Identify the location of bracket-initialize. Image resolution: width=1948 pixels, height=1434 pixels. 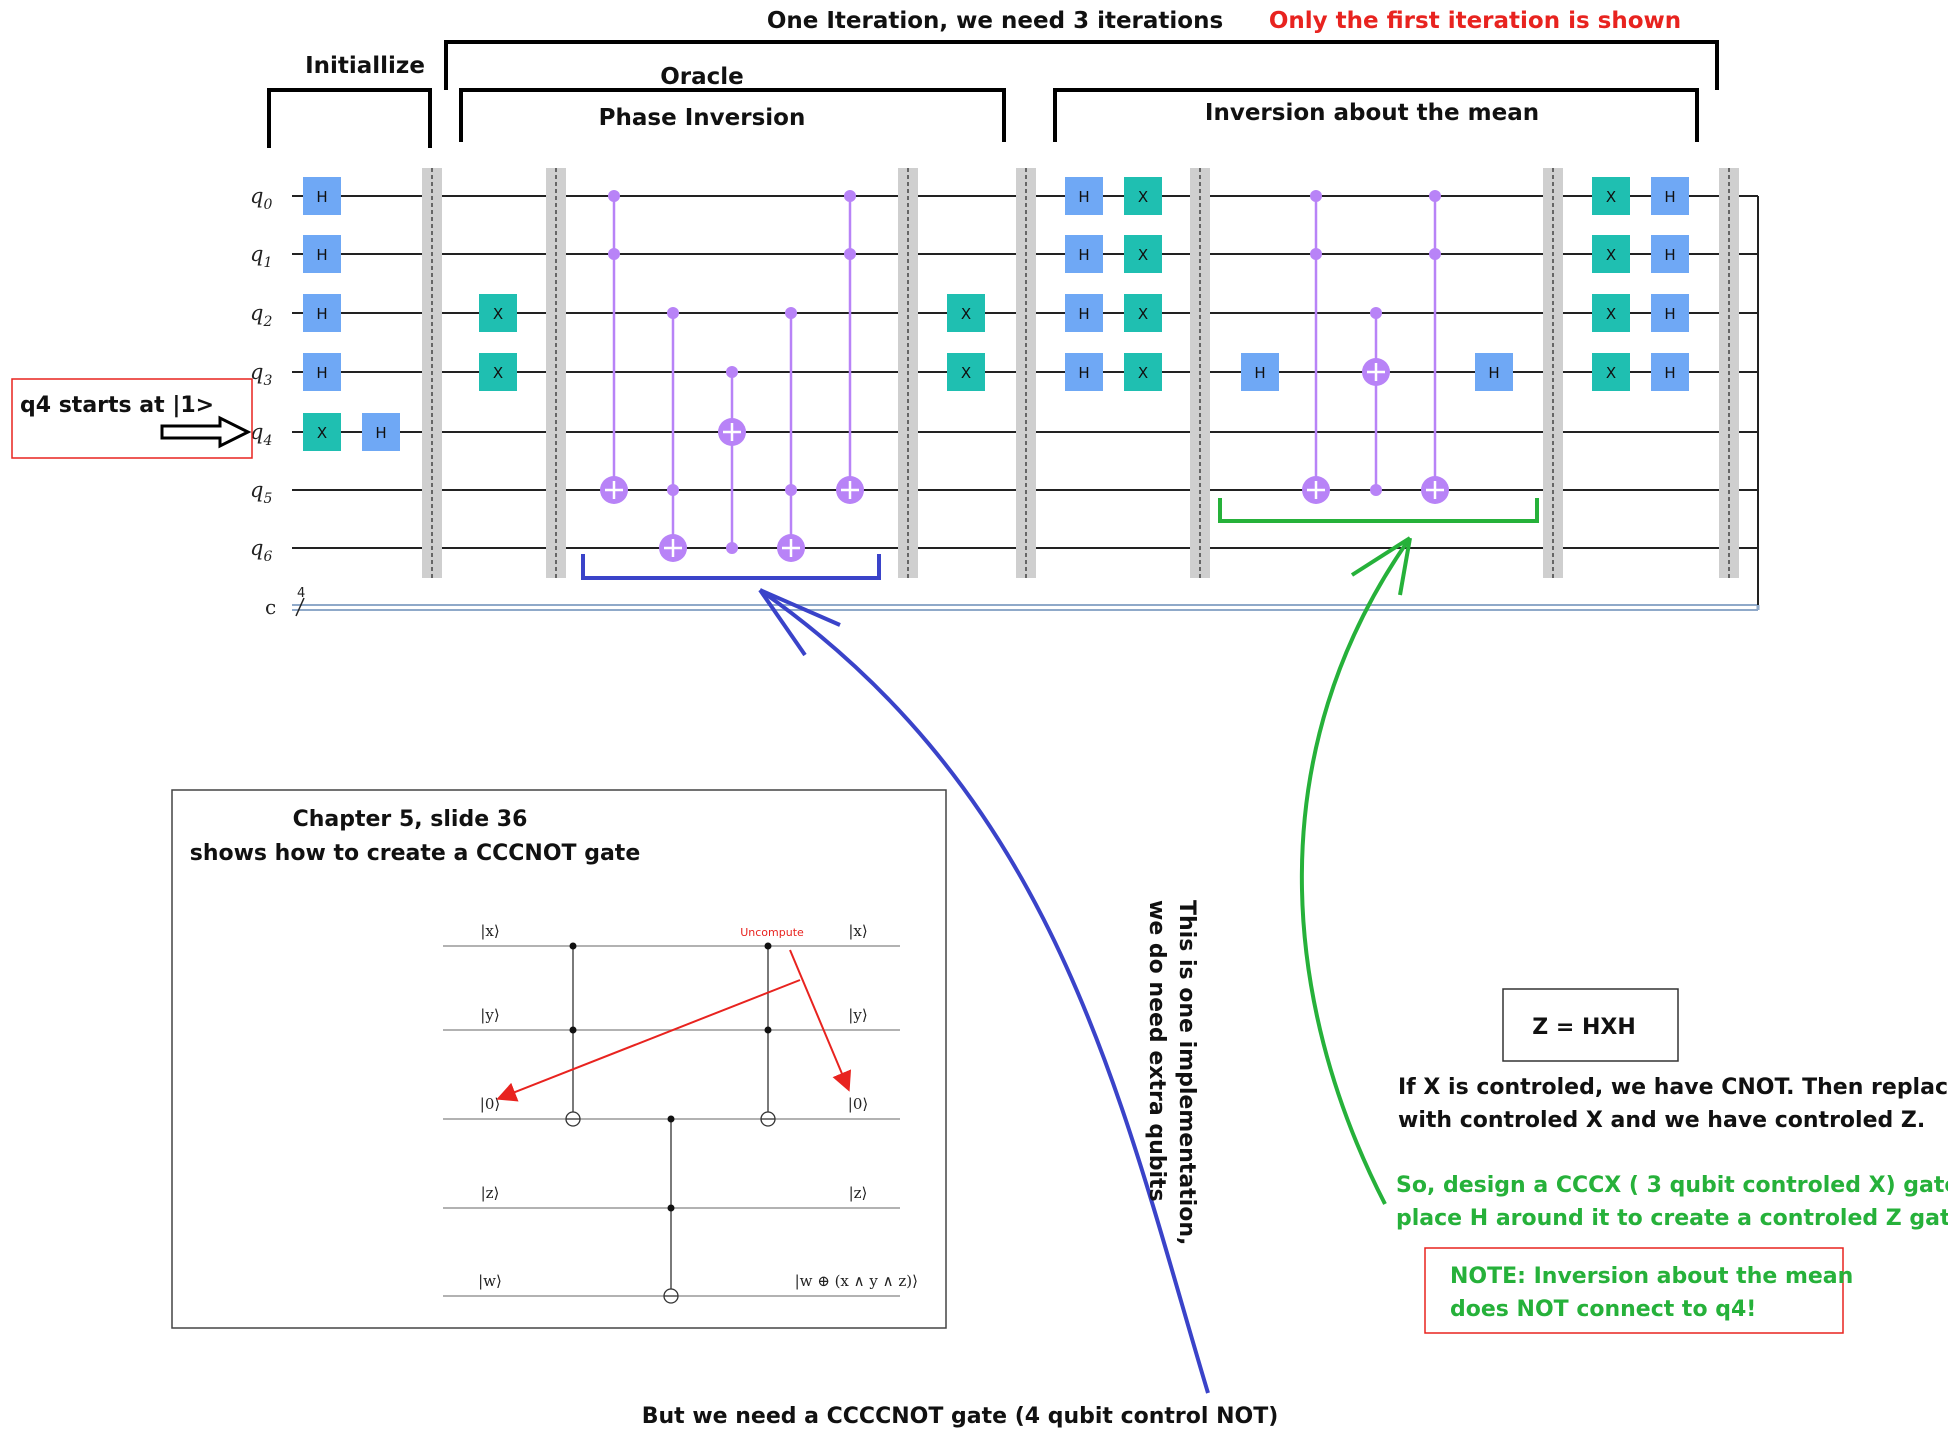
(349, 119).